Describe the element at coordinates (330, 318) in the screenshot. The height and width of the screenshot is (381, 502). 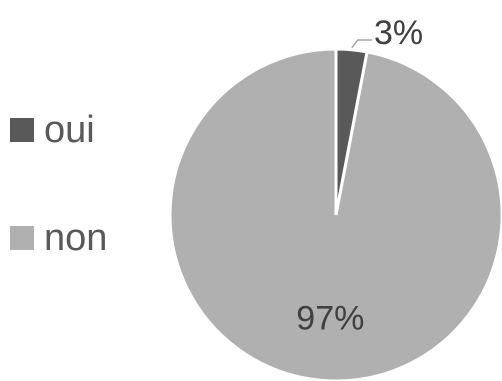
I see `data-label-non: 97%` at that location.